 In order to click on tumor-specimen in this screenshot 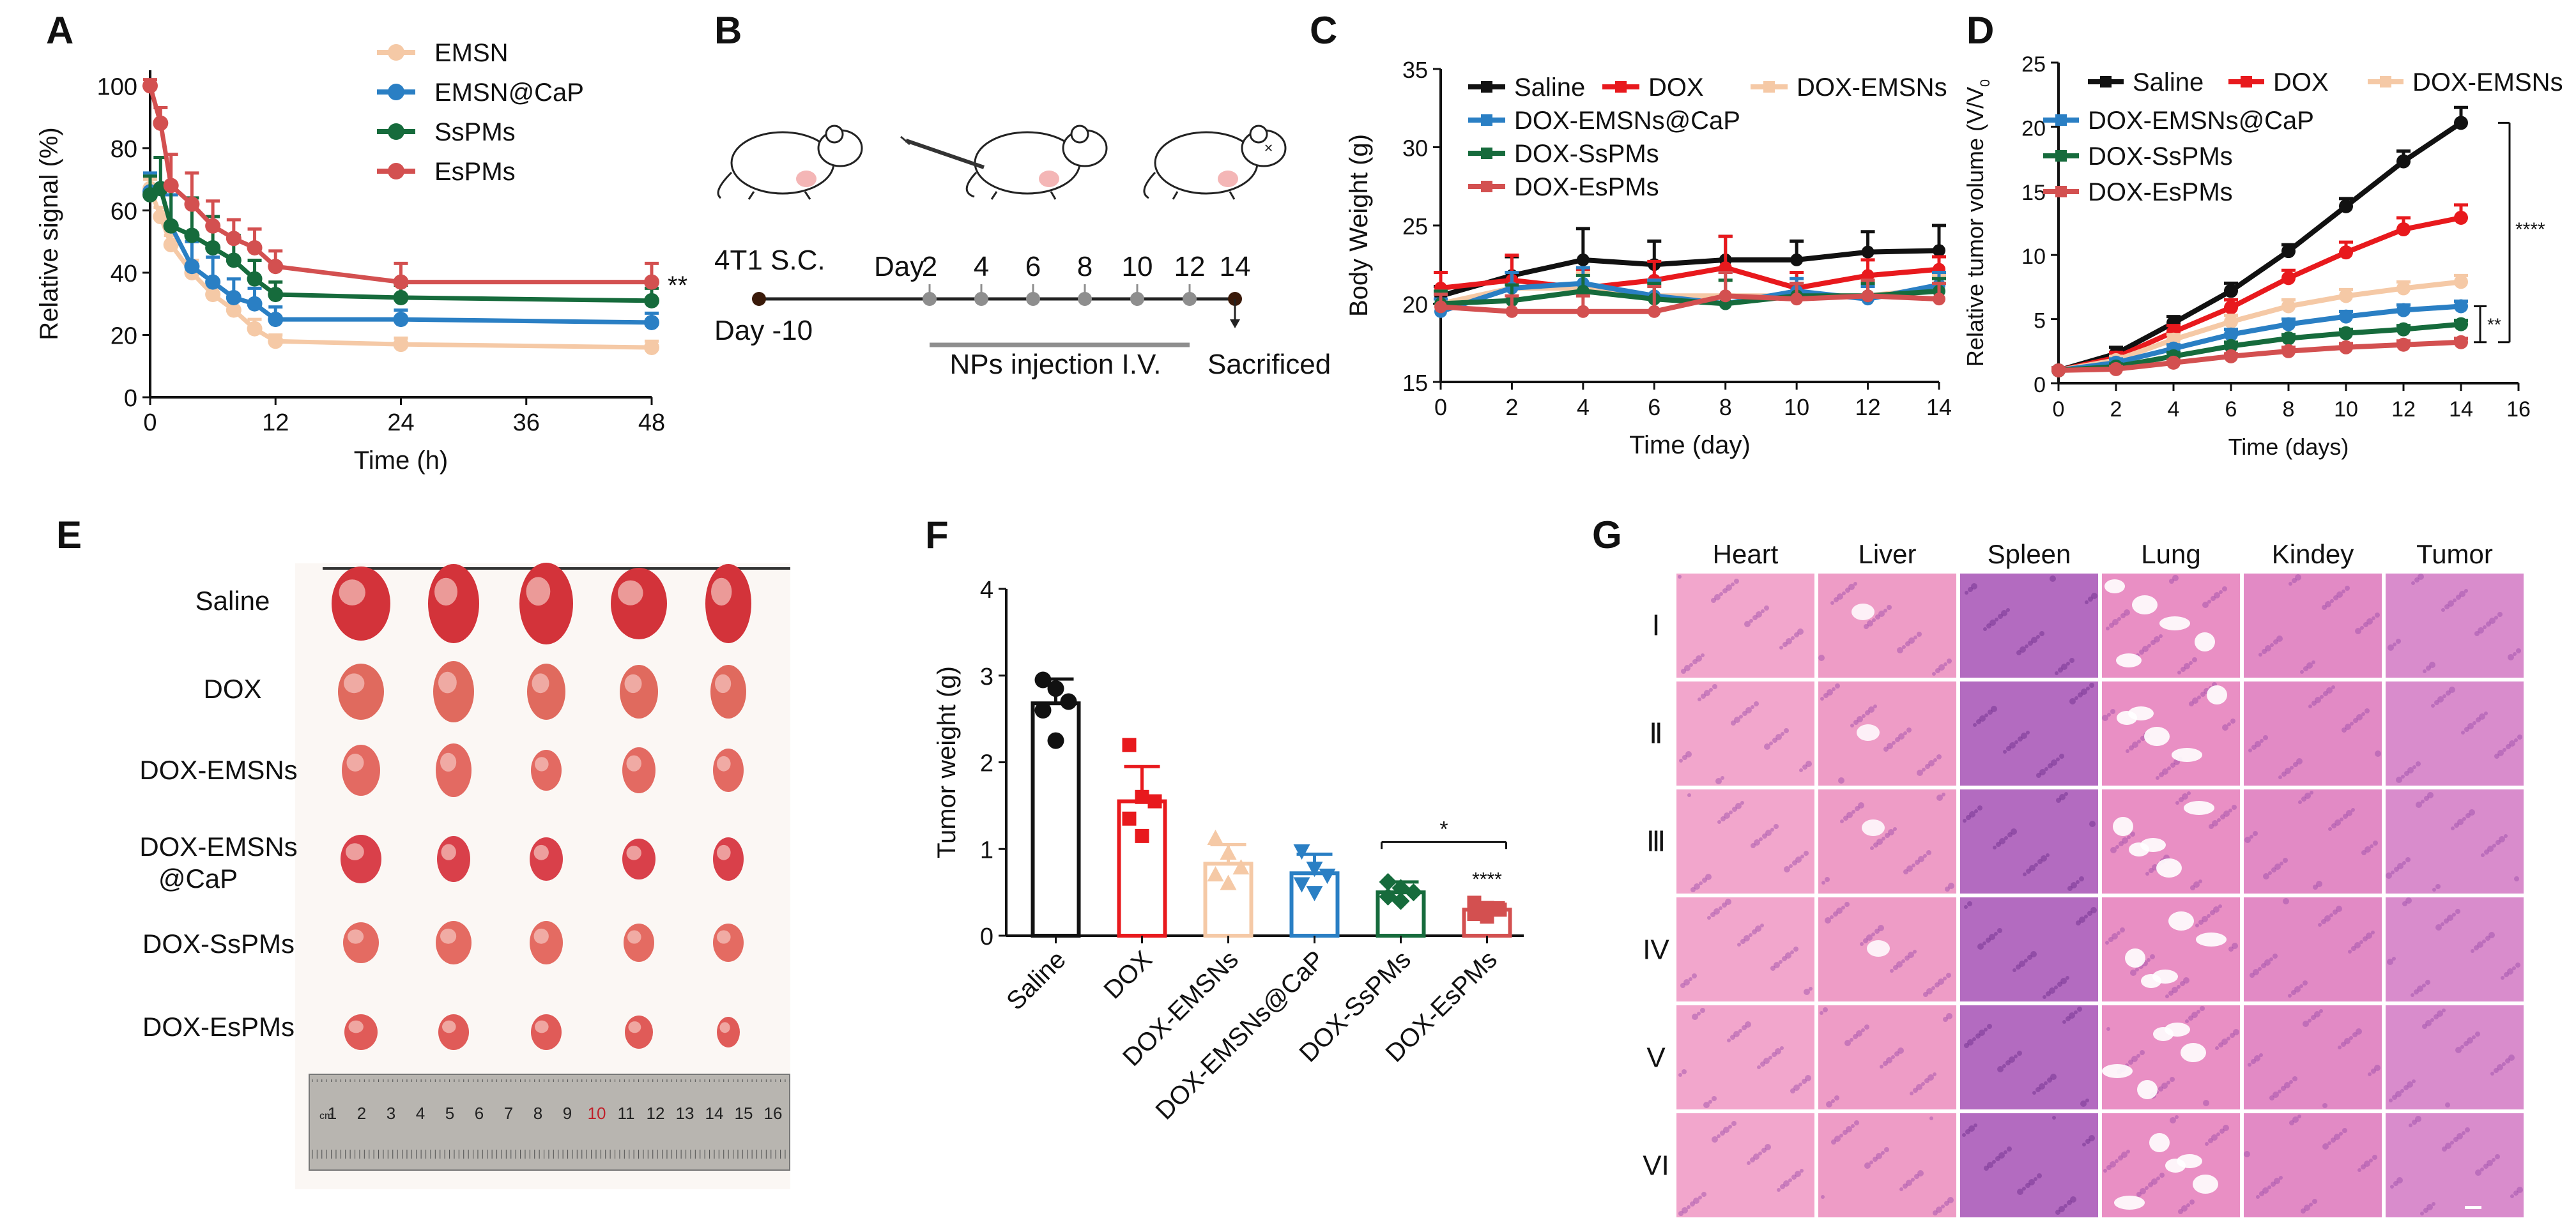, I will do `click(453, 942)`.